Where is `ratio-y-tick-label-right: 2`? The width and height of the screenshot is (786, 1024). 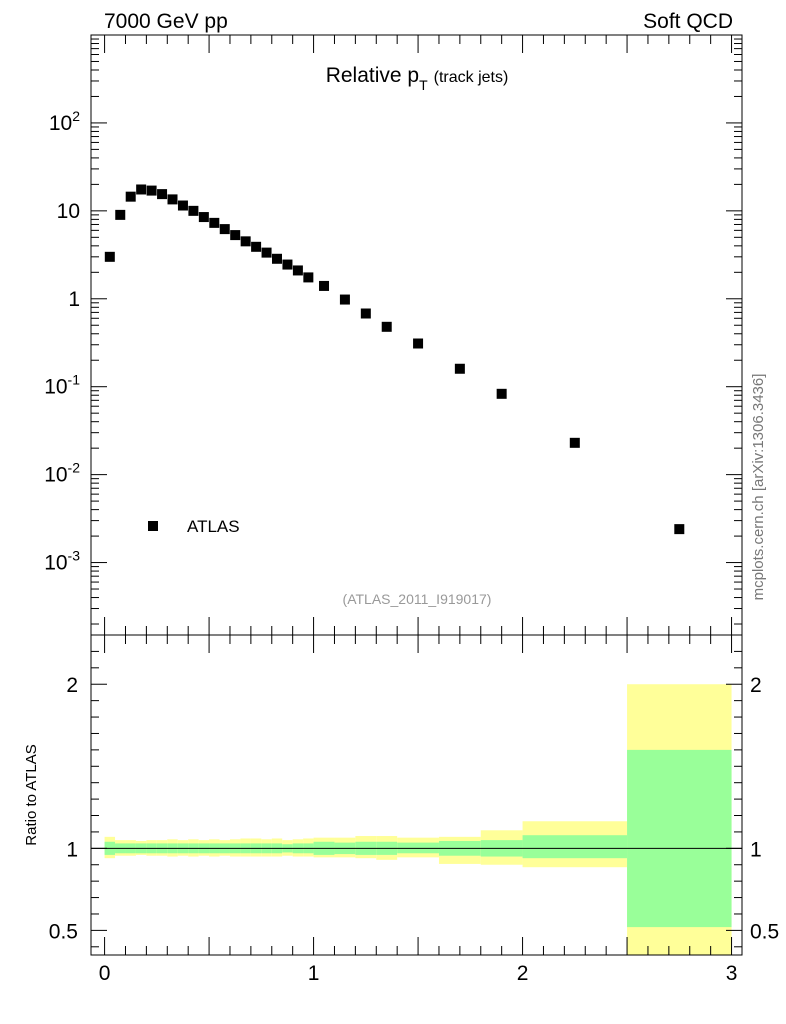
ratio-y-tick-label-right: 2 is located at coordinates (756, 685).